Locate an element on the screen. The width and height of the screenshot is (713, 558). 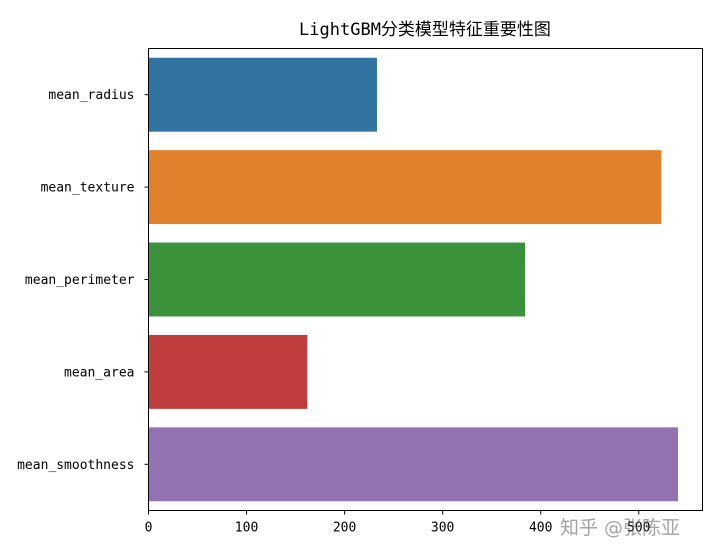
x-tick-label: 100 is located at coordinates (246, 528).